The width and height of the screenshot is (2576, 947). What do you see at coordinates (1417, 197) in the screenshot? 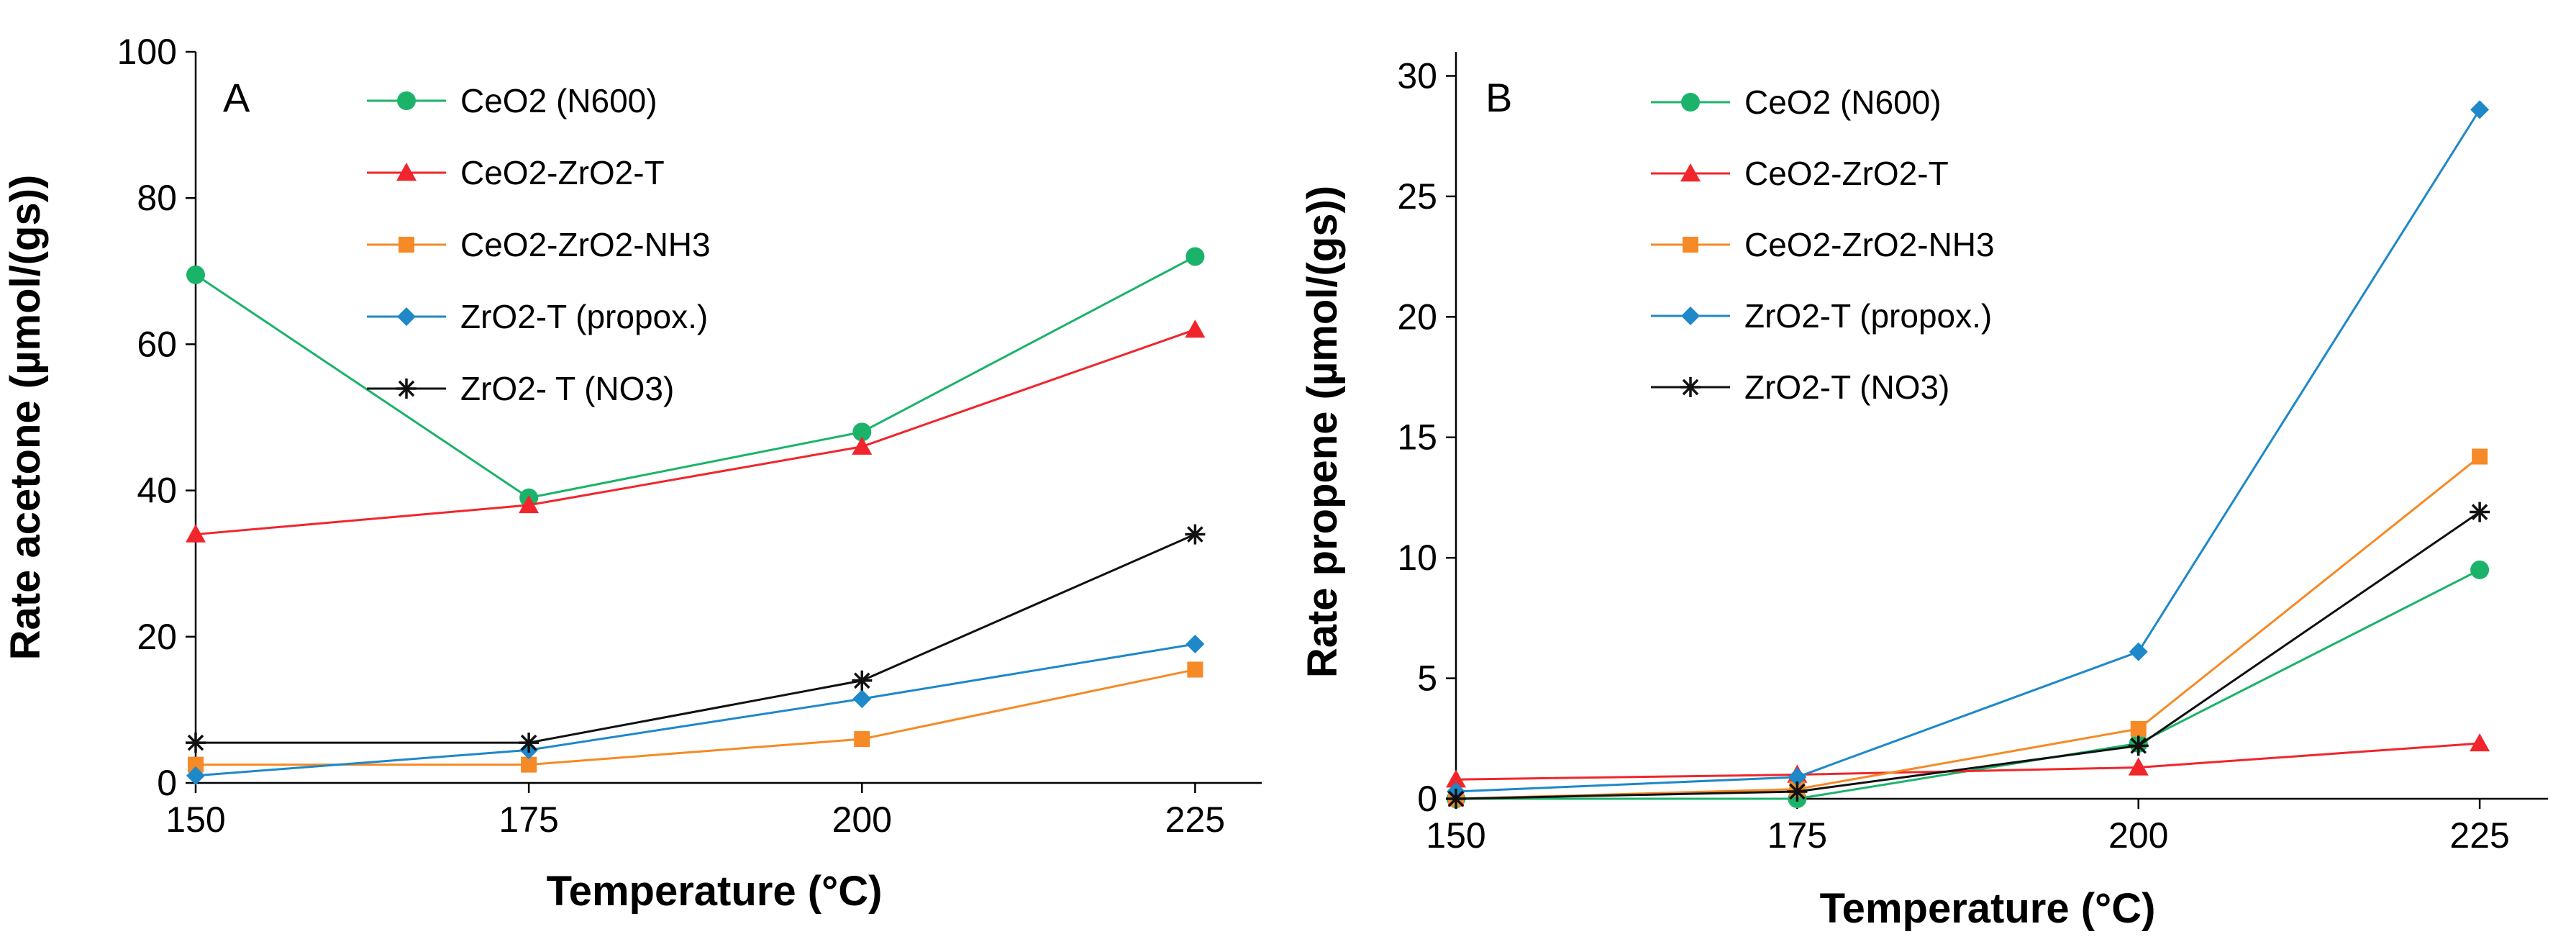
I see `y-tick-label: 25` at bounding box center [1417, 197].